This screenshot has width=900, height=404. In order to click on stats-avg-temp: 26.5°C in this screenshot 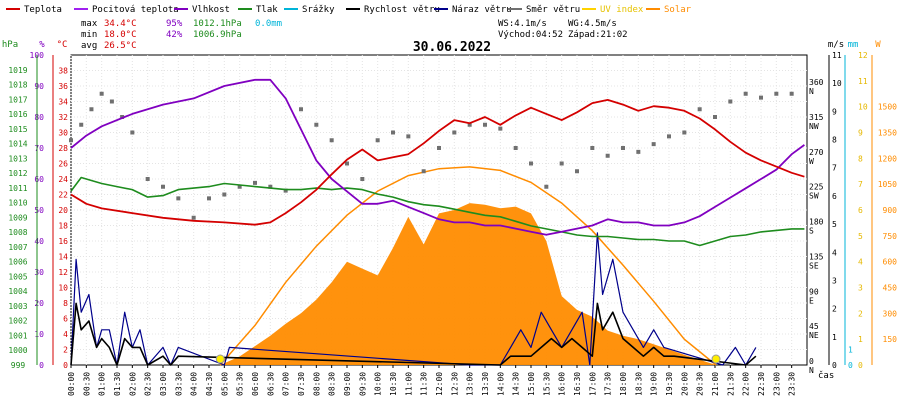, I will do `click(120, 46)`.